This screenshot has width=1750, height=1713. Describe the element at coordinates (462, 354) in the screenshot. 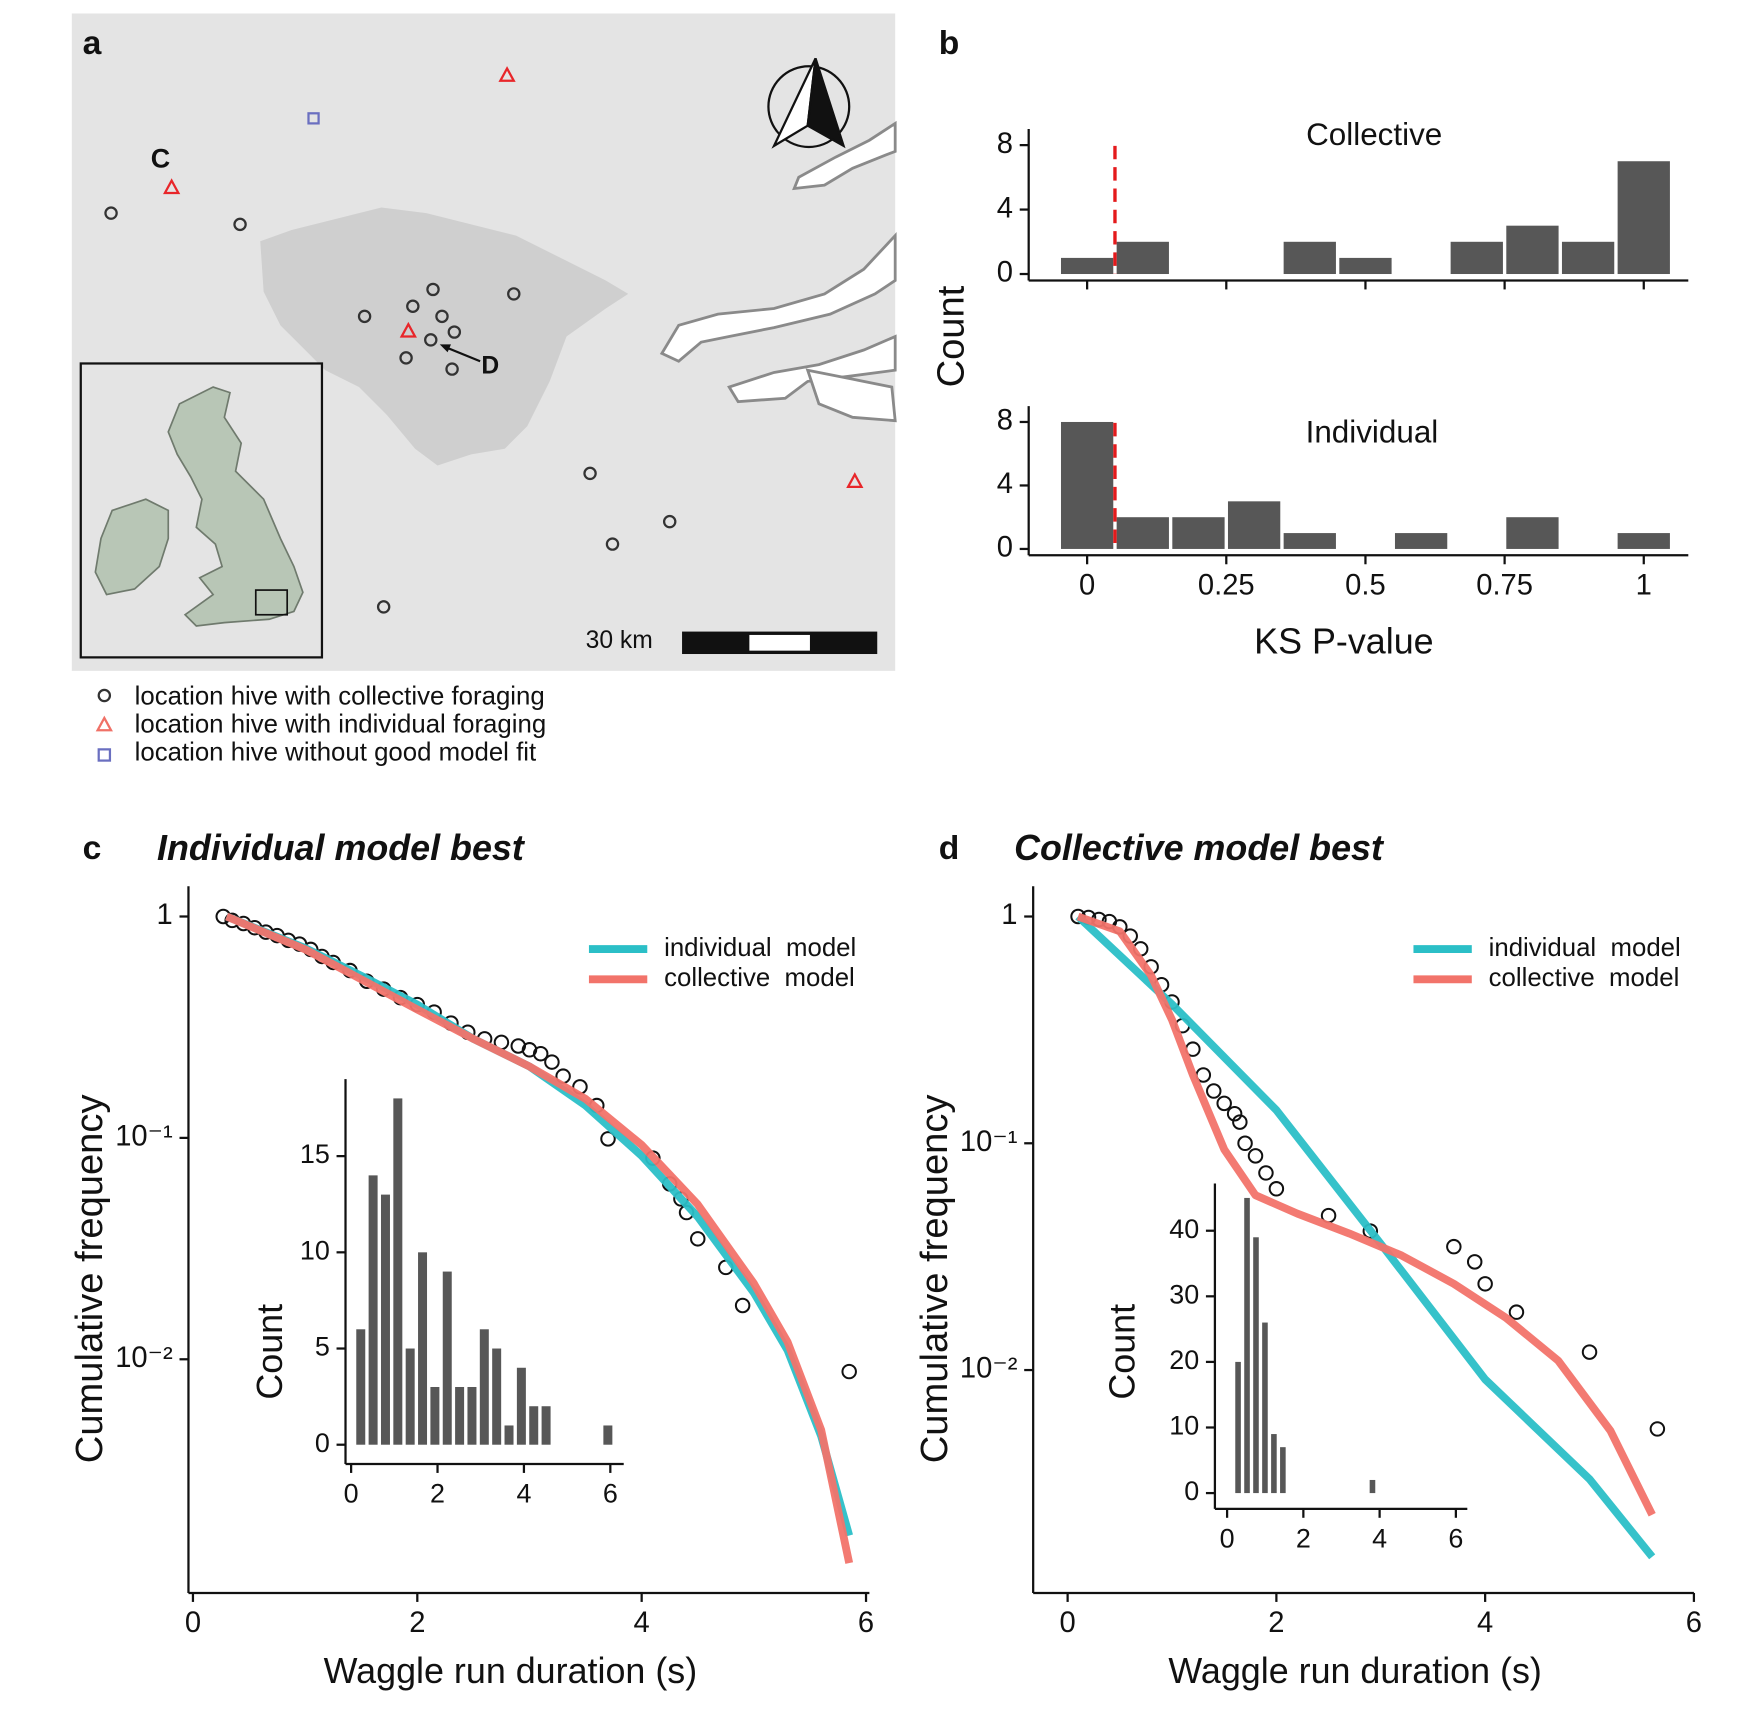

I see `pointer-arrow` at that location.